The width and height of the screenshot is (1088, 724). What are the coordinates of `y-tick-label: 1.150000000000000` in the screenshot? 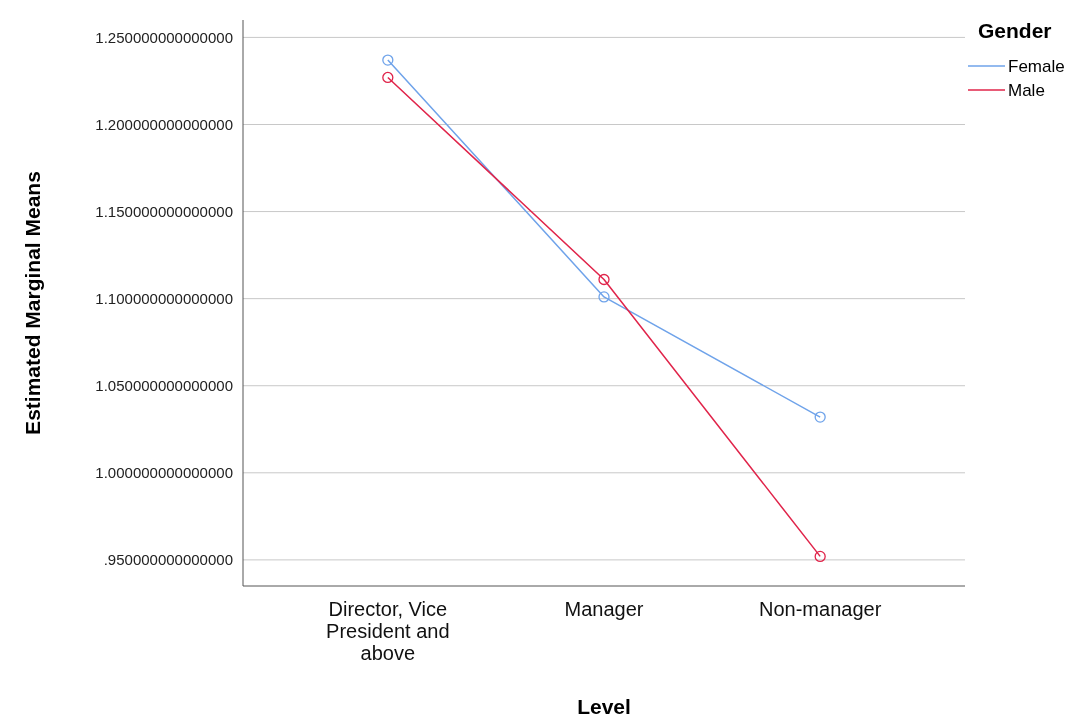 It's located at (164, 211).